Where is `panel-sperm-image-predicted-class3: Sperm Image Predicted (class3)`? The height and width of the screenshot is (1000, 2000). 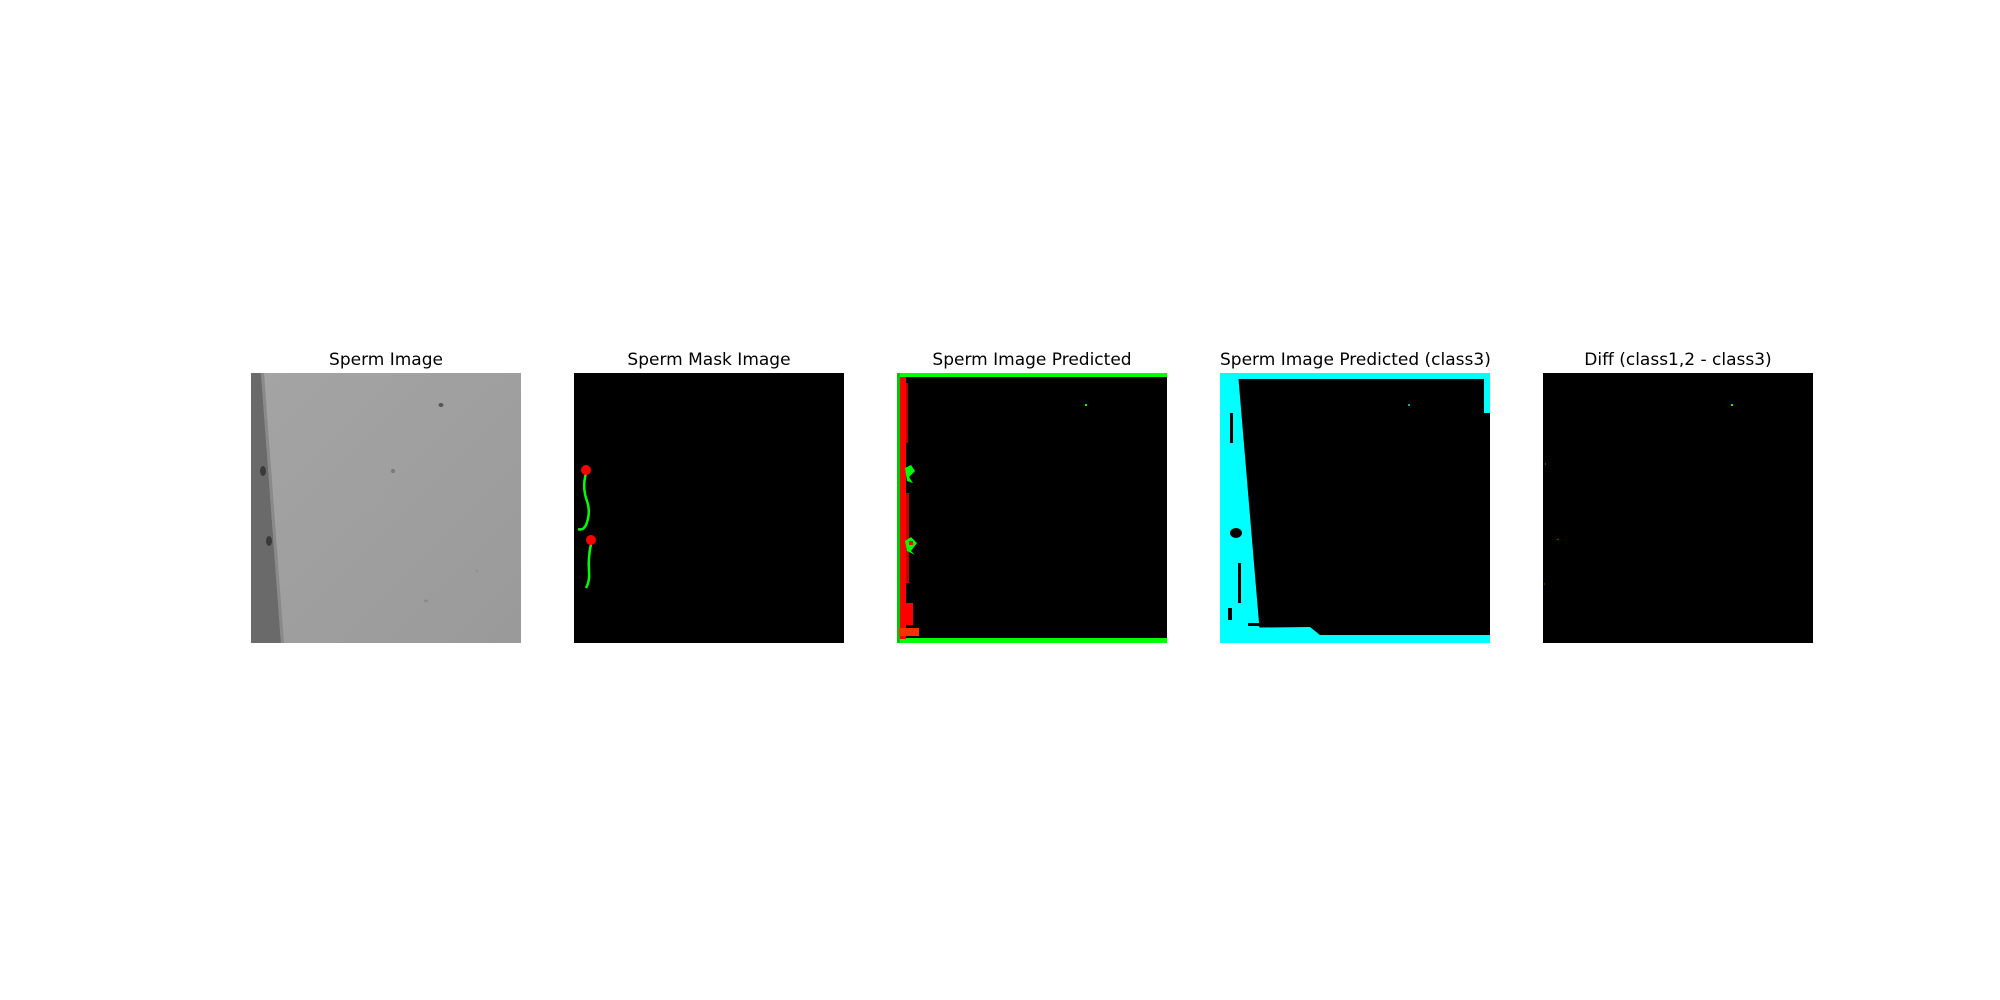 panel-sperm-image-predicted-class3: Sperm Image Predicted (class3) is located at coordinates (1355, 495).